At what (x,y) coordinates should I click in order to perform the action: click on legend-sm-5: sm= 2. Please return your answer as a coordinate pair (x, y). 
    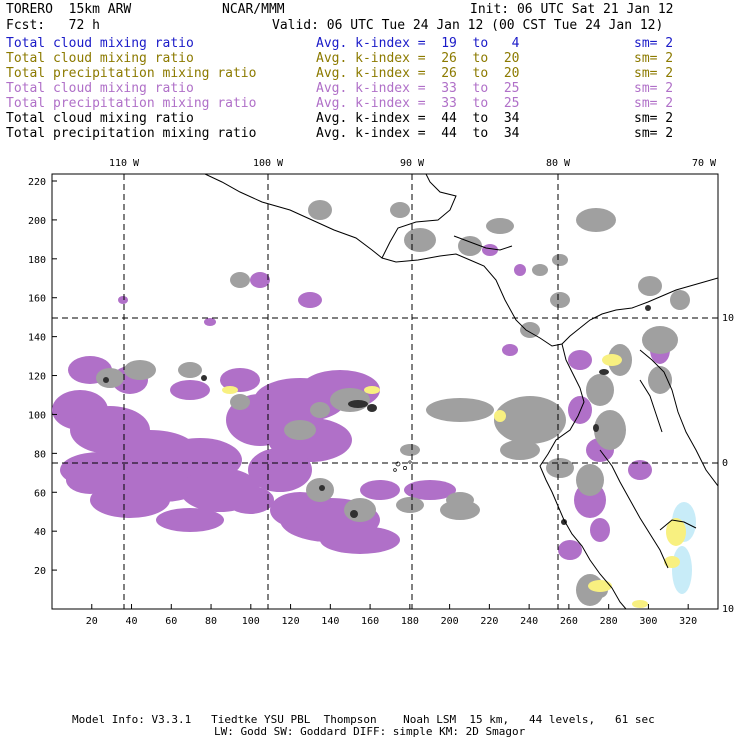
    Looking at the image, I should click on (654, 118).